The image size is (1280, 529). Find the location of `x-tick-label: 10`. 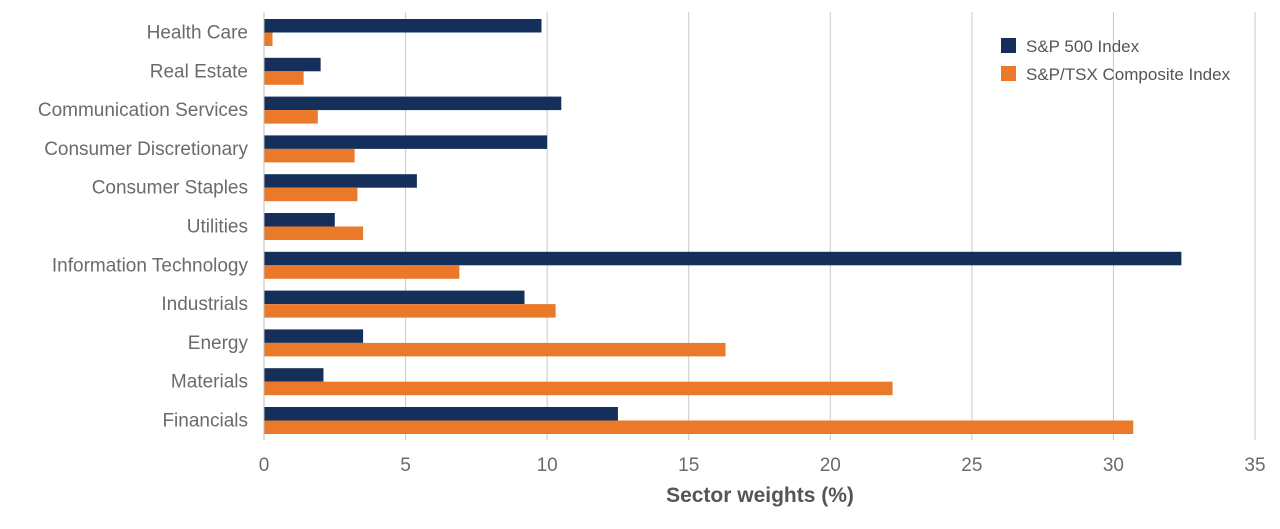

x-tick-label: 10 is located at coordinates (547, 465).